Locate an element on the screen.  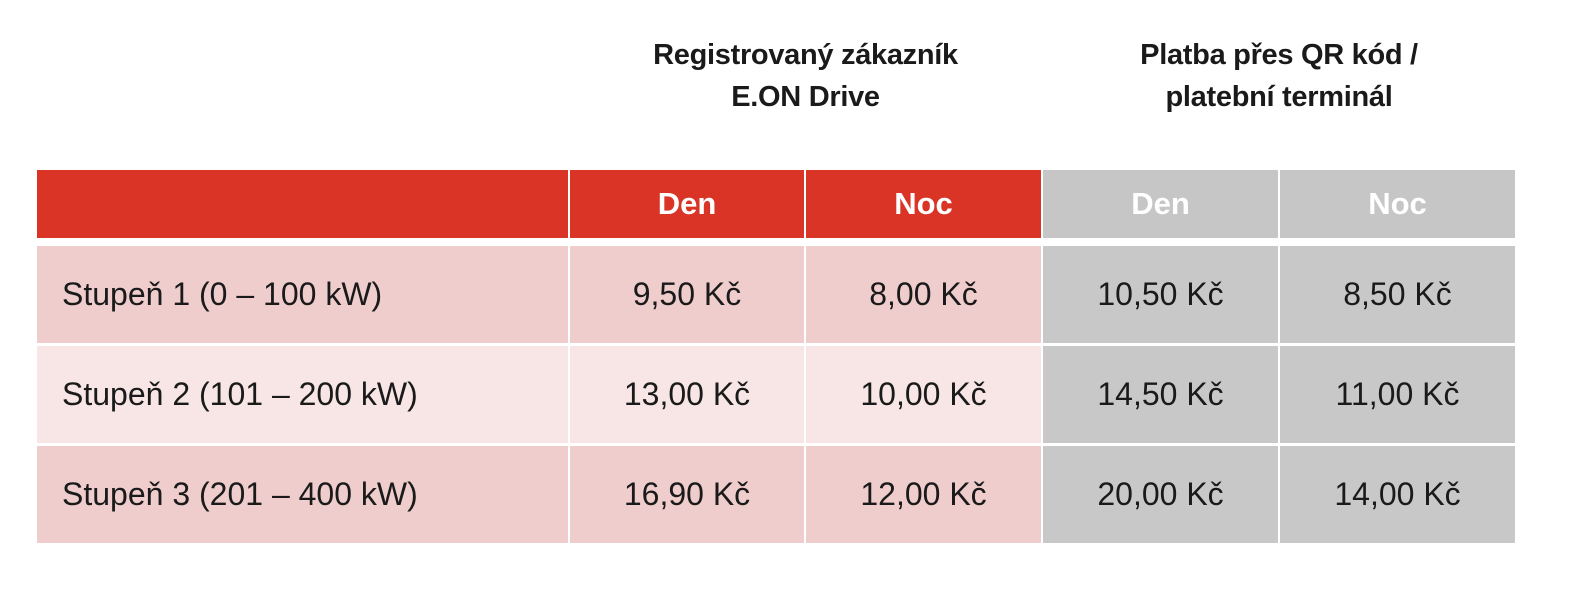
price-cell: 10,00 Kč is located at coordinates (923, 394).